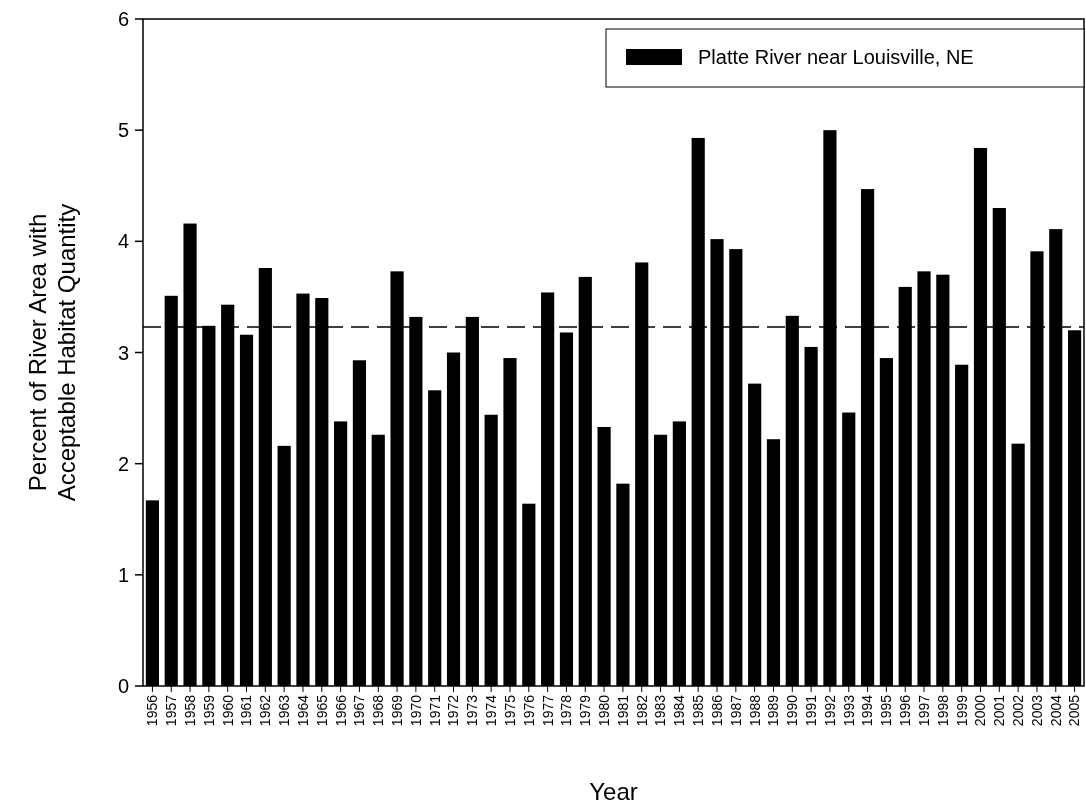 This screenshot has width=1086, height=810. What do you see at coordinates (622, 710) in the screenshot?
I see `x-tick-label: 1981` at bounding box center [622, 710].